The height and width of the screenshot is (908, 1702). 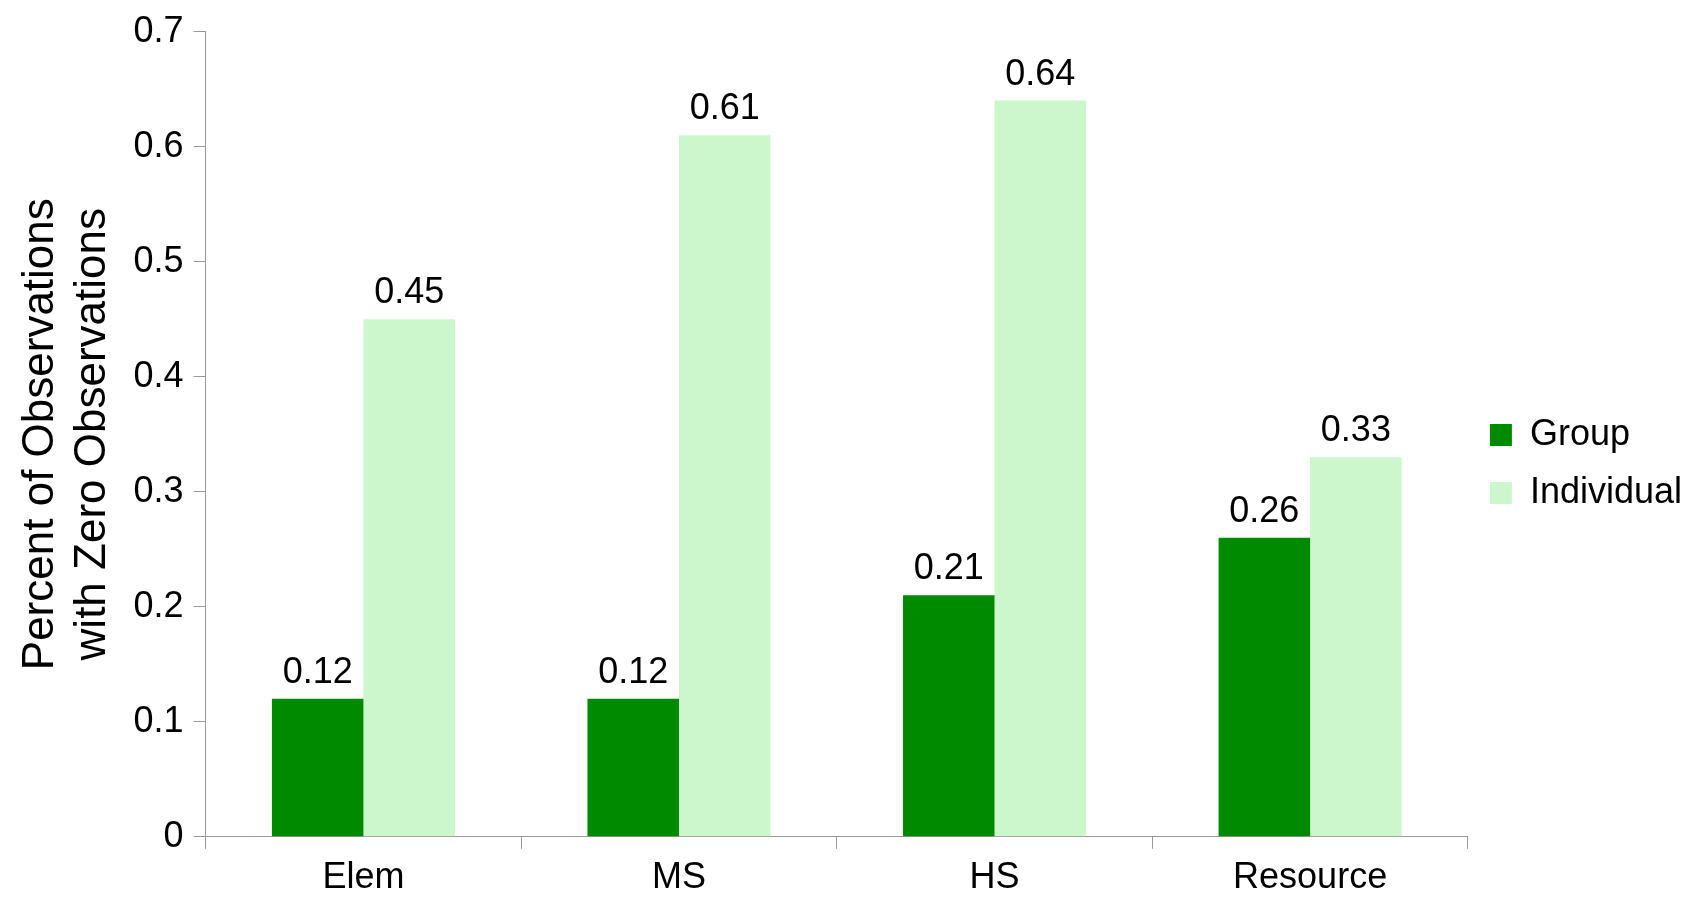 What do you see at coordinates (948, 567) in the screenshot?
I see `data-label: 0.21` at bounding box center [948, 567].